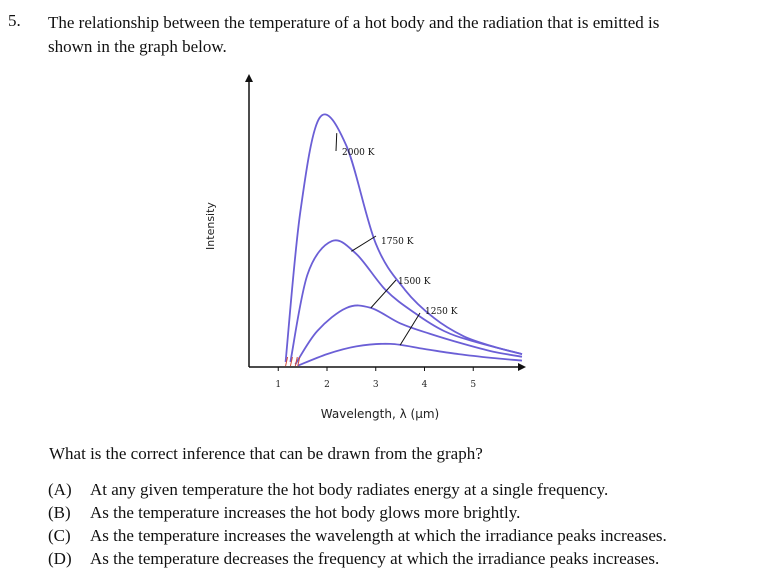 This screenshot has width=762, height=587. What do you see at coordinates (59, 512) in the screenshot?
I see `option-b-letter: (B)` at bounding box center [59, 512].